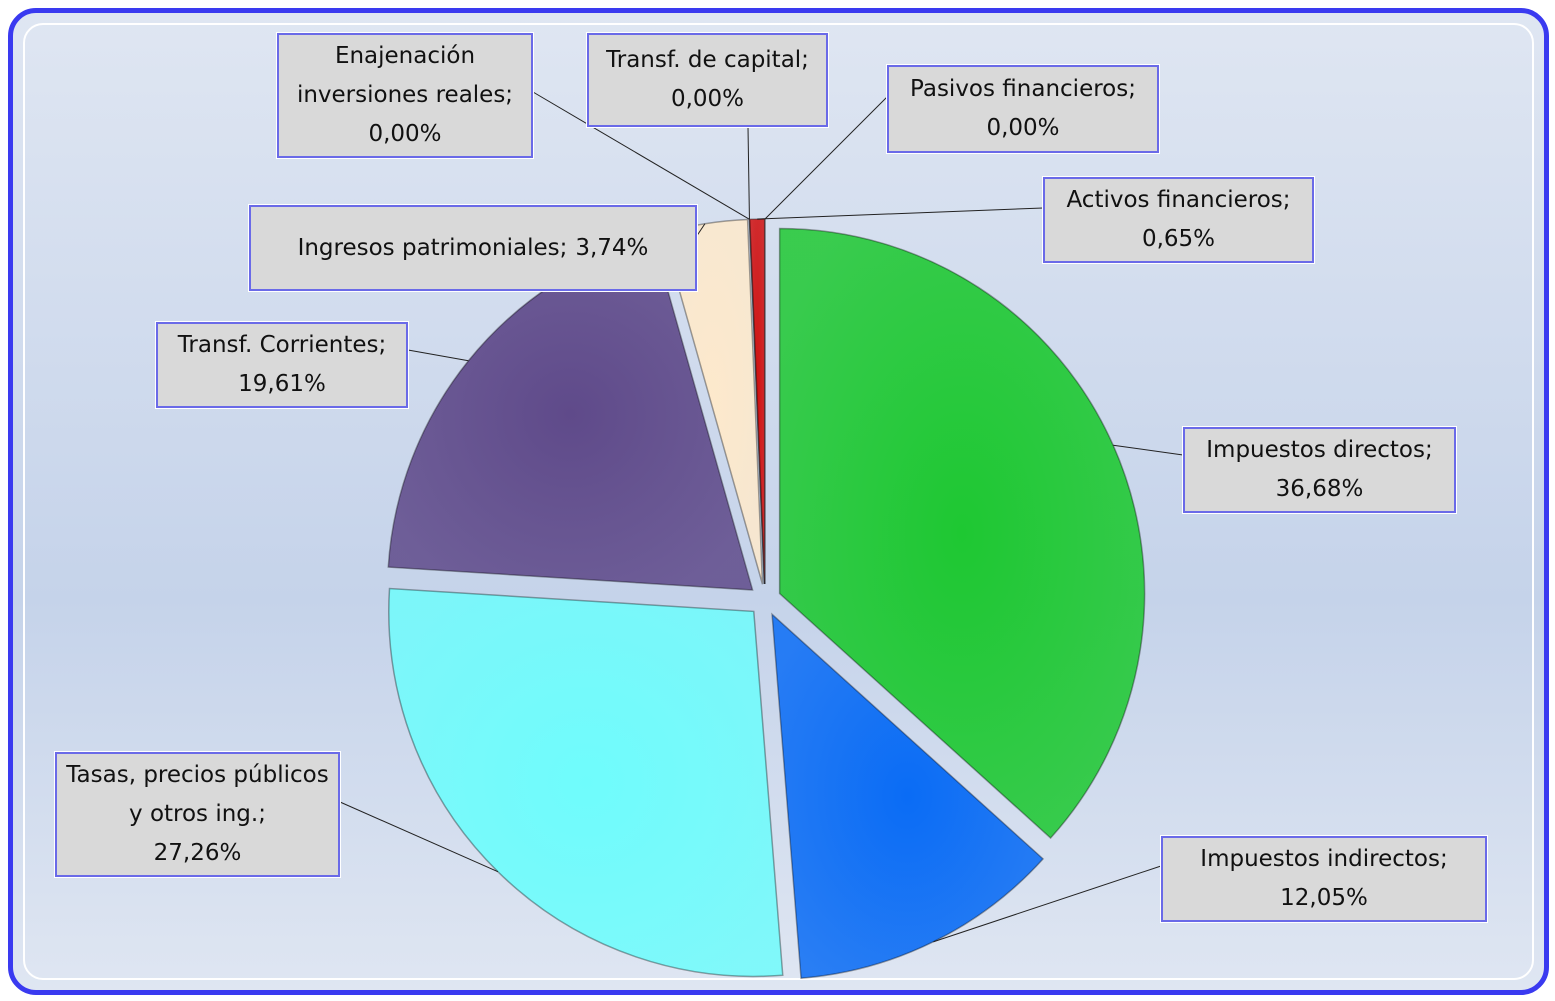 Image resolution: width=1555 pixels, height=1001 pixels. Describe the element at coordinates (1324, 859) in the screenshot. I see `category-label: Impuestos indirectos;` at that location.